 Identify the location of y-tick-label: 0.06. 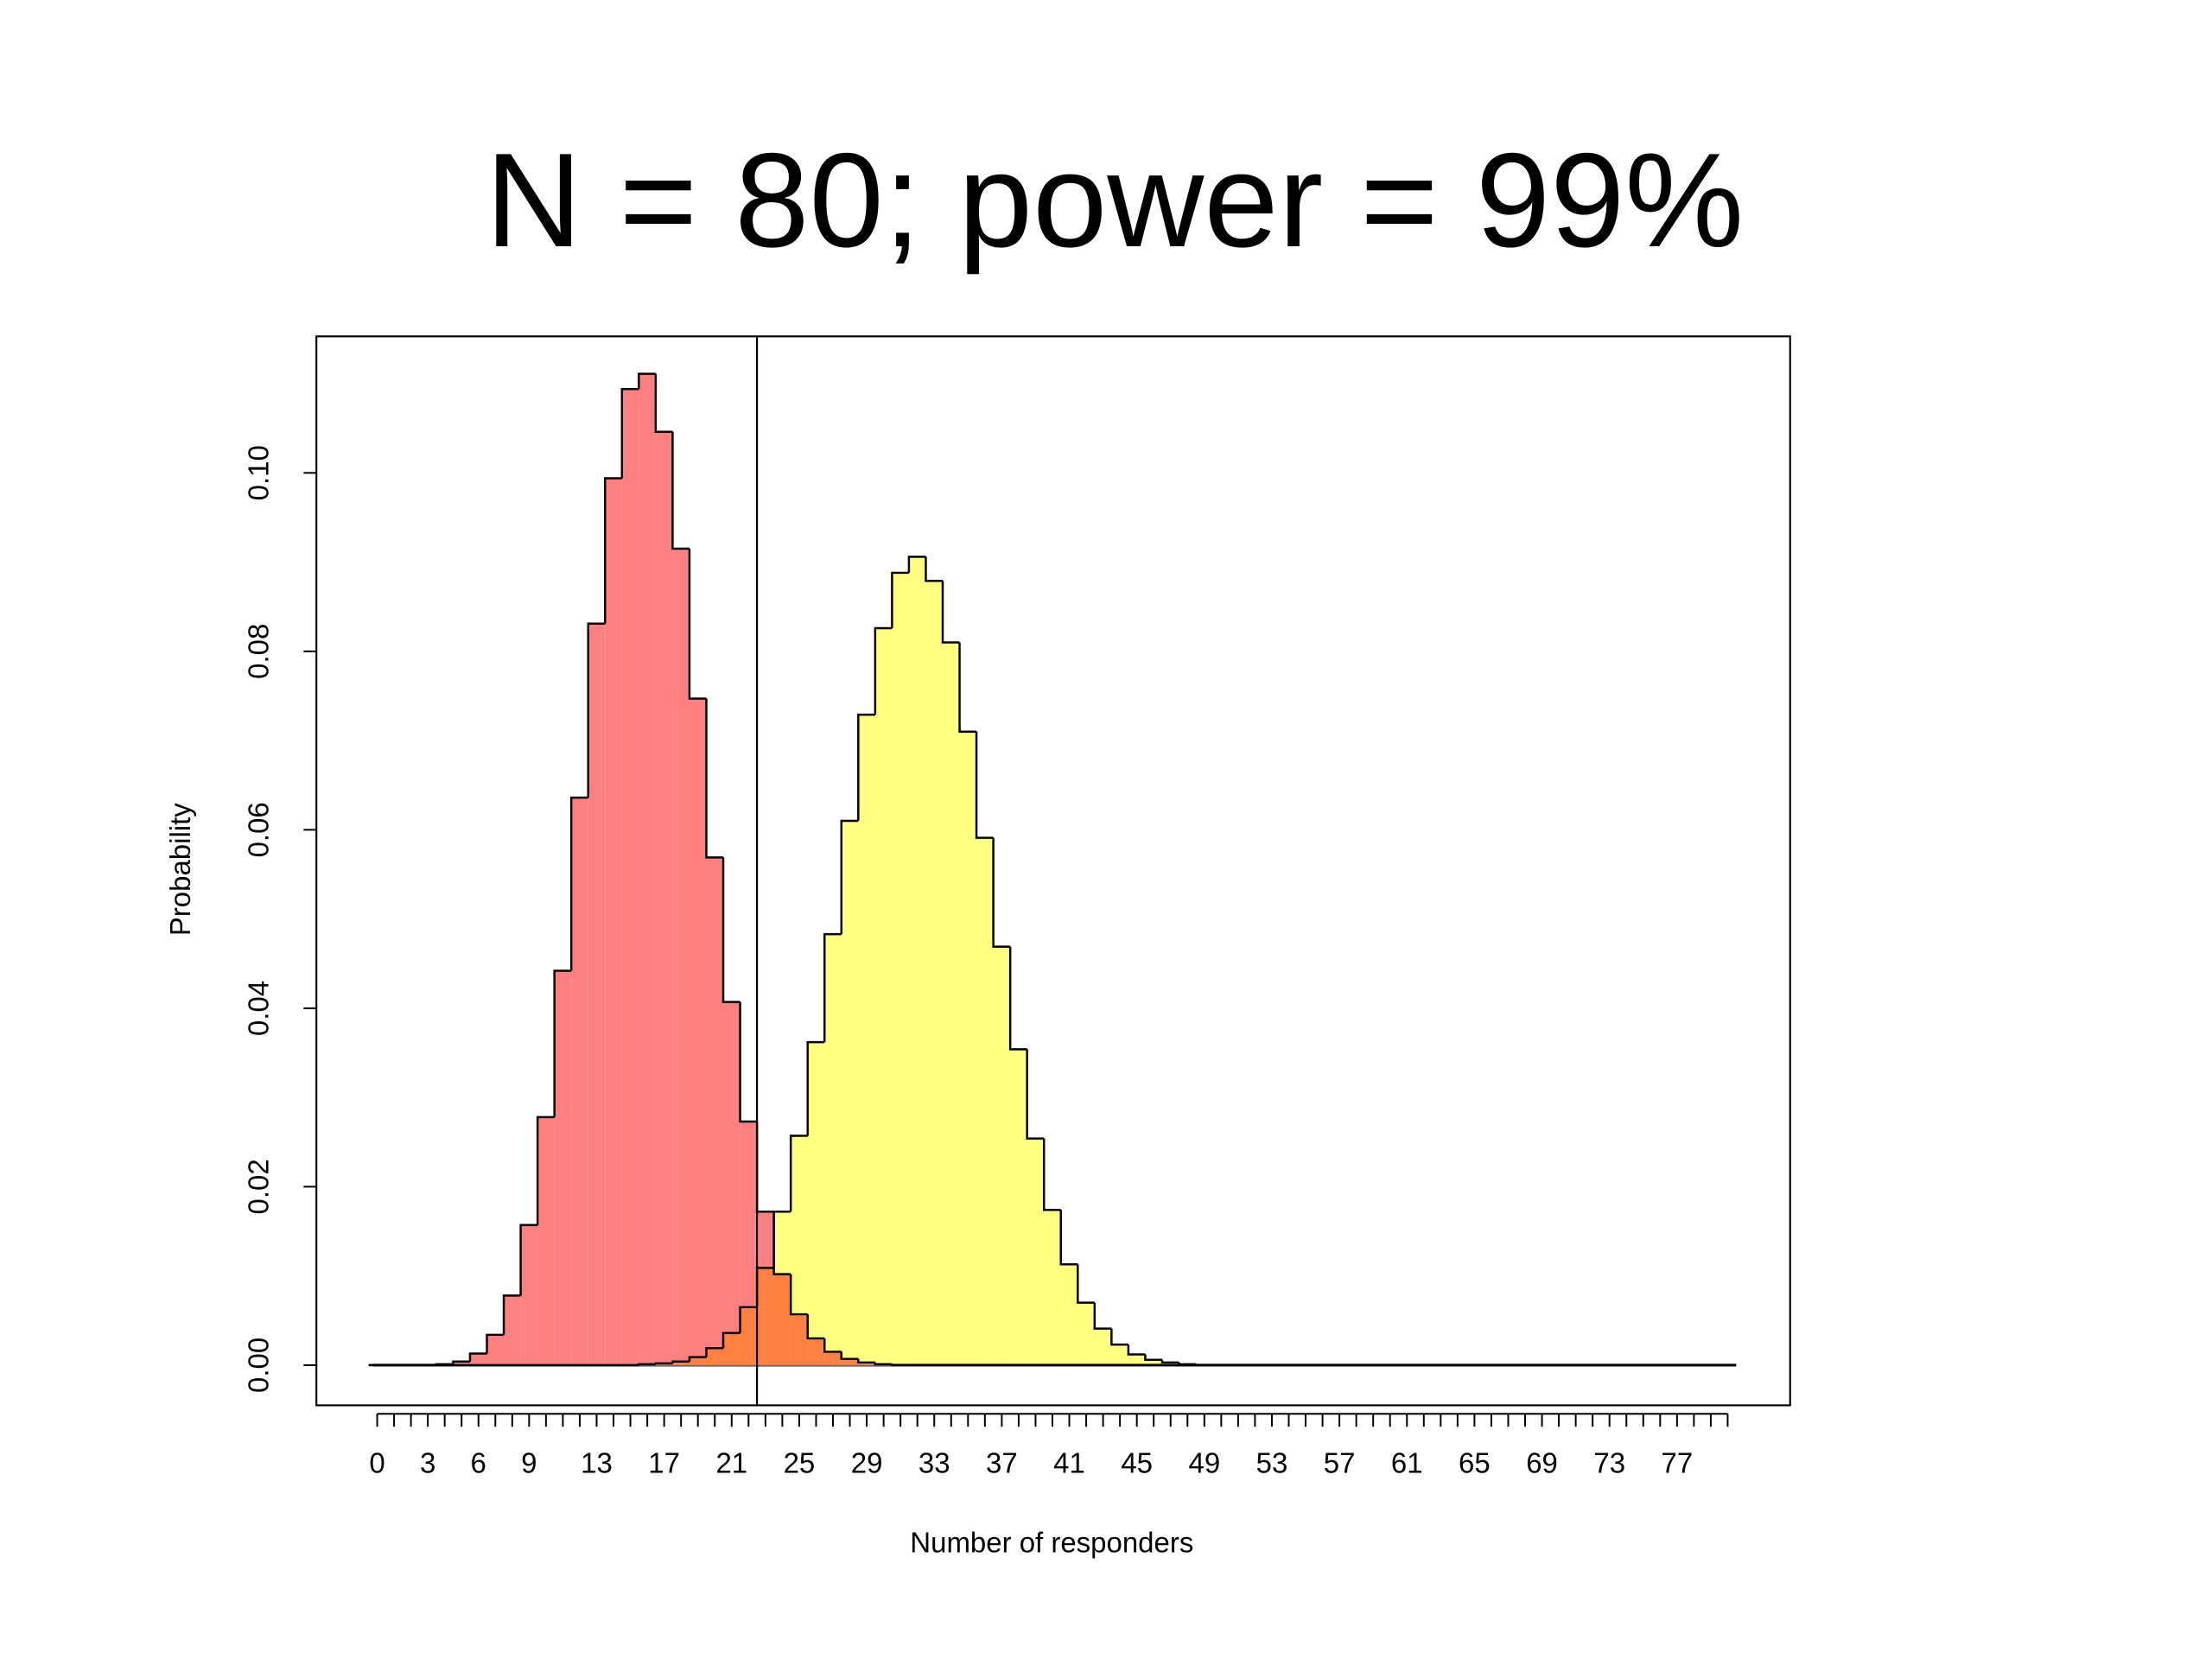
(259, 829).